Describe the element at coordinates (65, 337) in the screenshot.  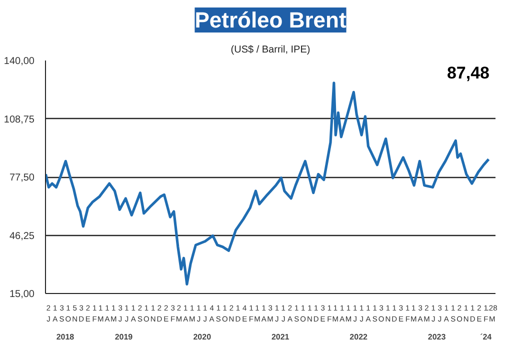
I see `x2-tick-label: 2018` at that location.